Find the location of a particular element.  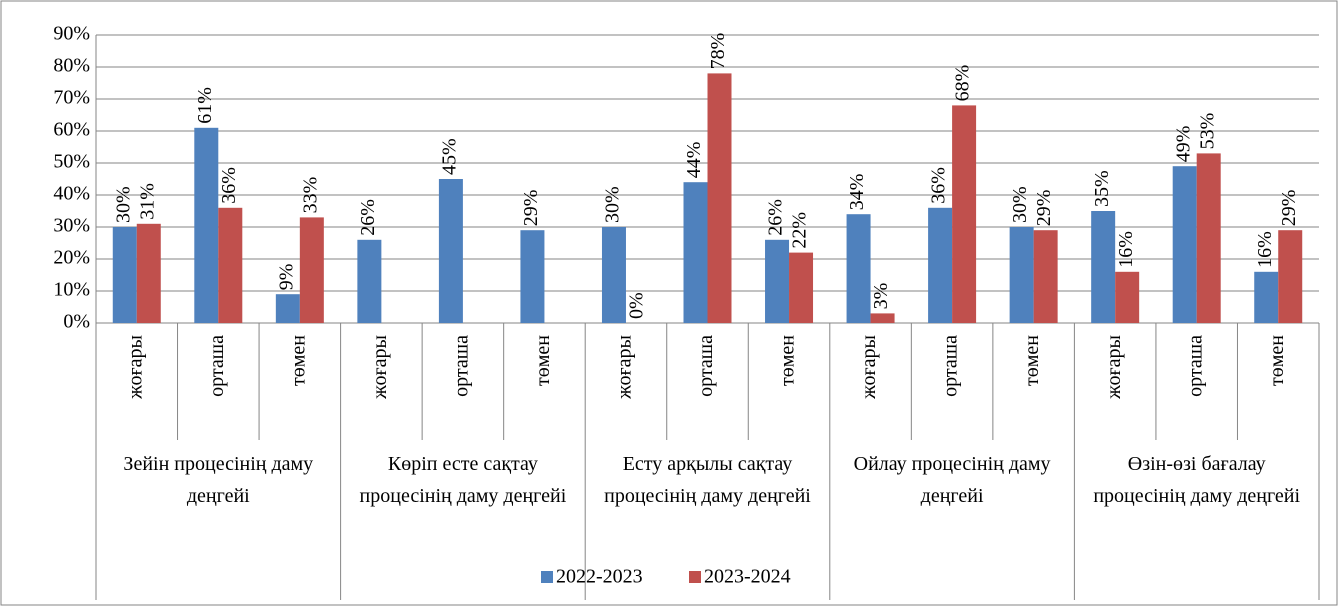

value-label: 0% is located at coordinates (637, 305).